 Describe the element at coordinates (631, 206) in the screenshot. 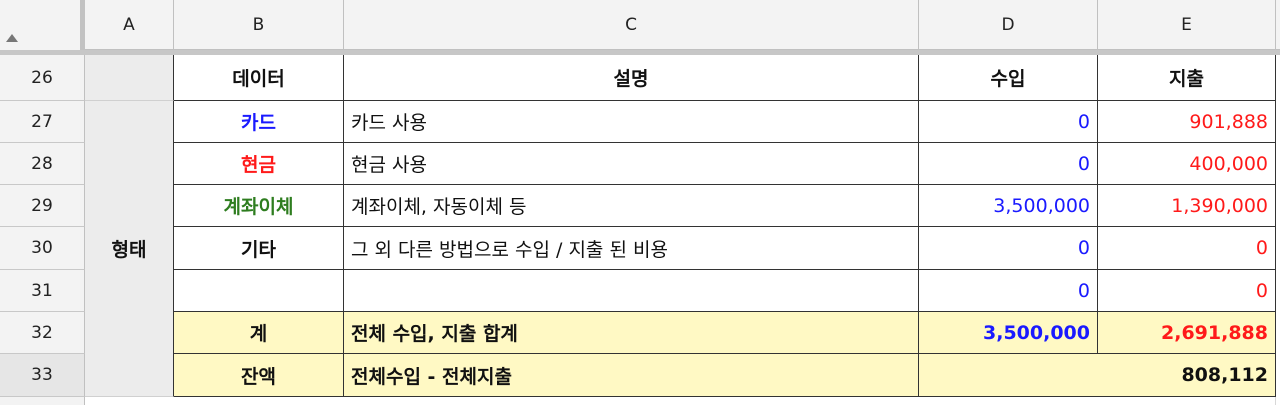

I see `item-desc-transfer: 계좌이체, 자동이체 등` at that location.